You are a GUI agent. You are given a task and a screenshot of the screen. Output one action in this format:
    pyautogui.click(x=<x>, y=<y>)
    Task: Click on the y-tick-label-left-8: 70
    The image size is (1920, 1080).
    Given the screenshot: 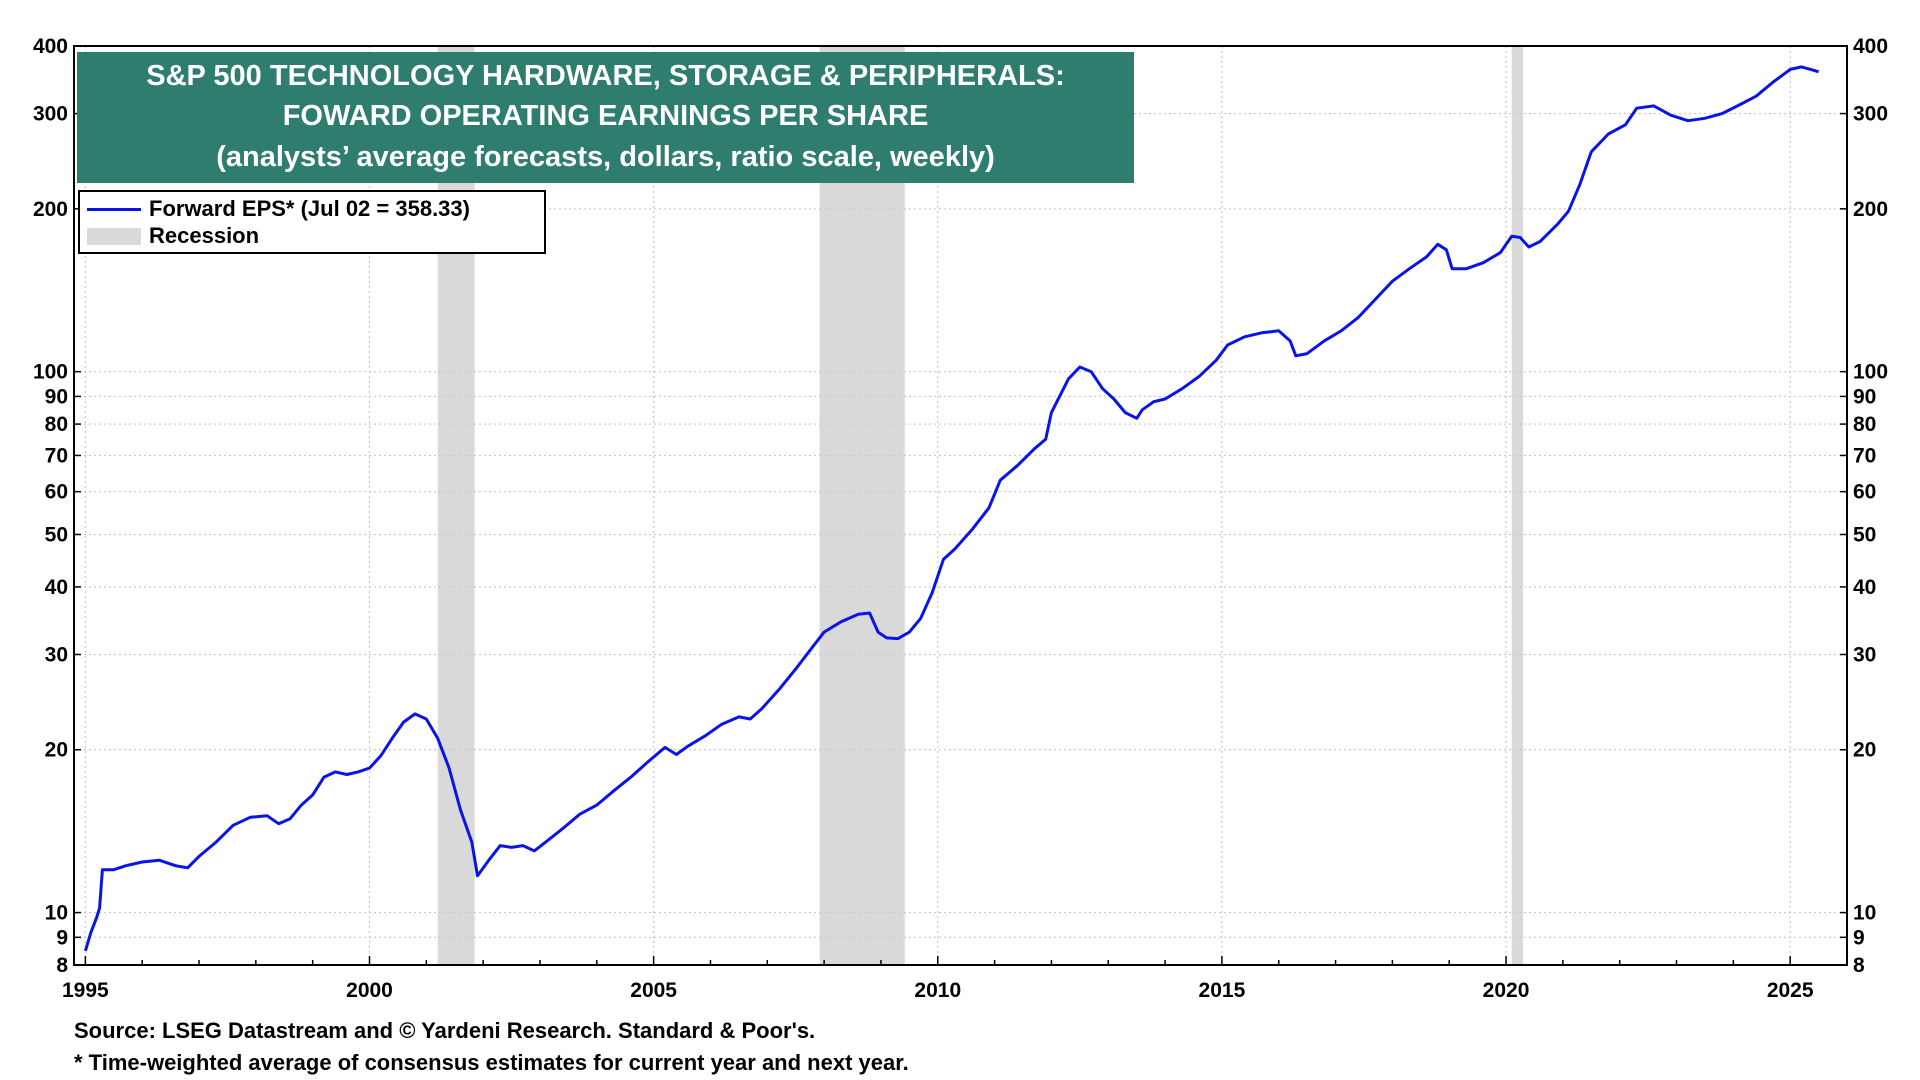 What is the action you would take?
    pyautogui.click(x=56, y=455)
    